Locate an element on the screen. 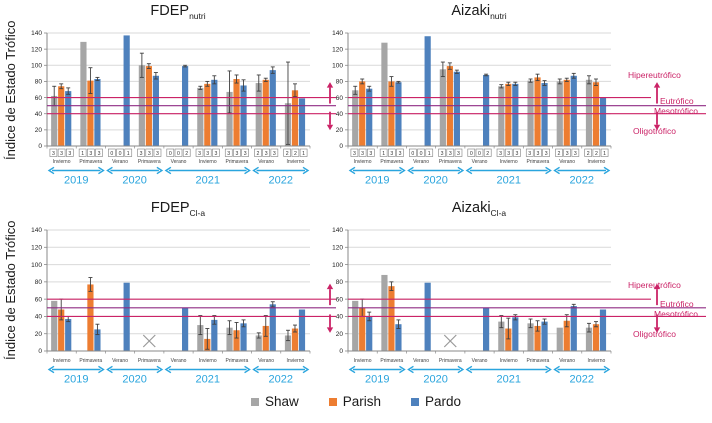 The width and height of the screenshot is (712, 423). y-tick-label: 140 is located at coordinates (36, 230).